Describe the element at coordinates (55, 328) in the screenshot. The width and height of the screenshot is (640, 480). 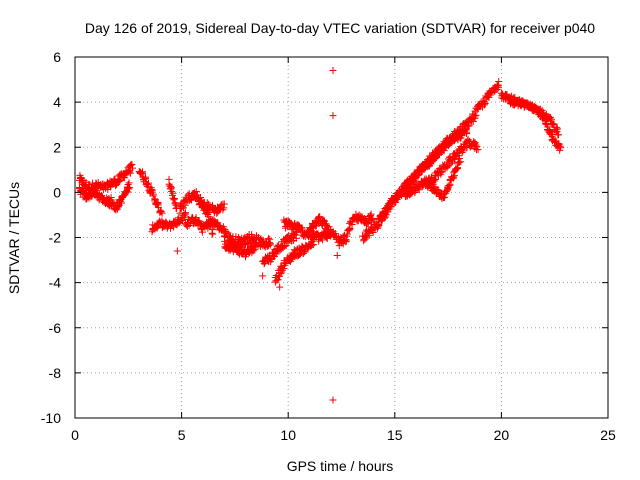
I see `y-tick-label: -6` at that location.